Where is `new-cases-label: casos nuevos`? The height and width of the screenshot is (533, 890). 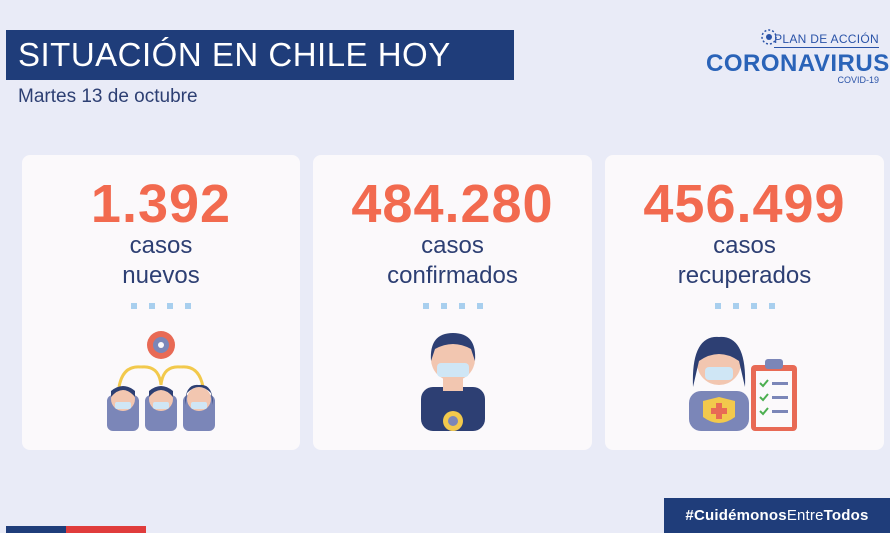
new-cases-label: casos nuevos is located at coordinates (161, 260).